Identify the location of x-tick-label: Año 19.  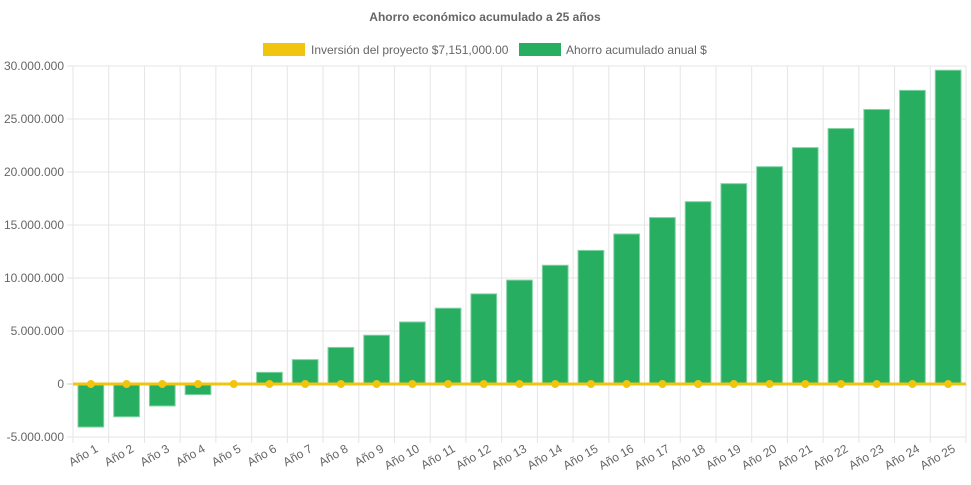
(723, 456).